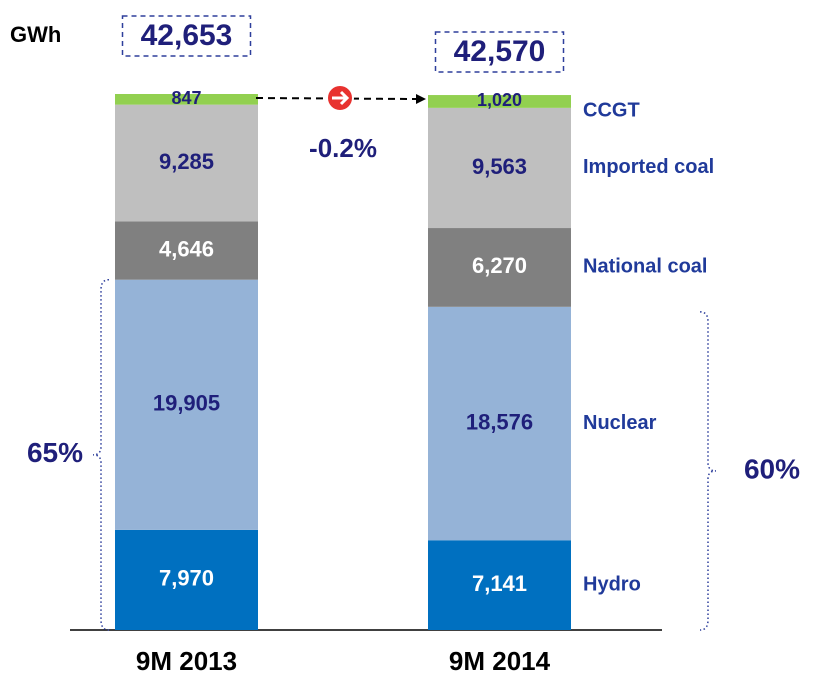 The height and width of the screenshot is (677, 817). What do you see at coordinates (772, 468) in the screenshot?
I see `share-label: 60%` at bounding box center [772, 468].